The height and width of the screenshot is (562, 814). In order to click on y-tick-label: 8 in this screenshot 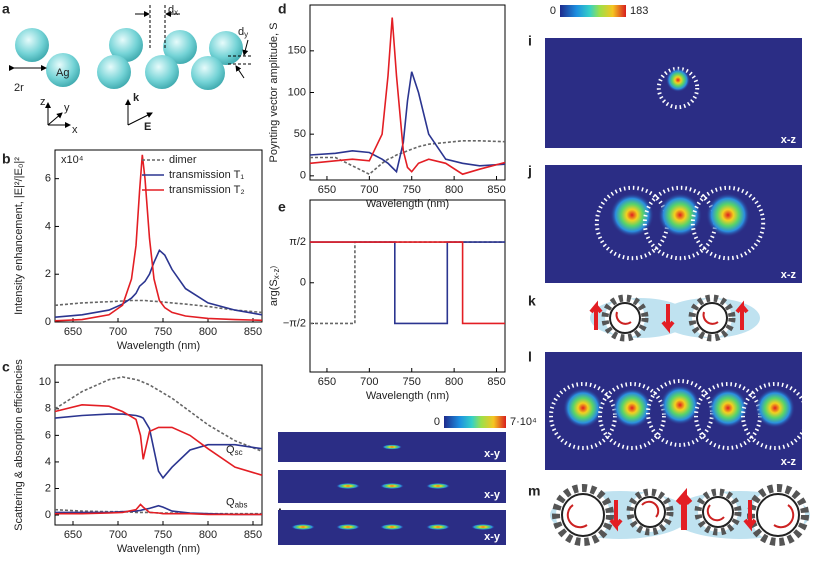, I will do `click(48, 409)`.